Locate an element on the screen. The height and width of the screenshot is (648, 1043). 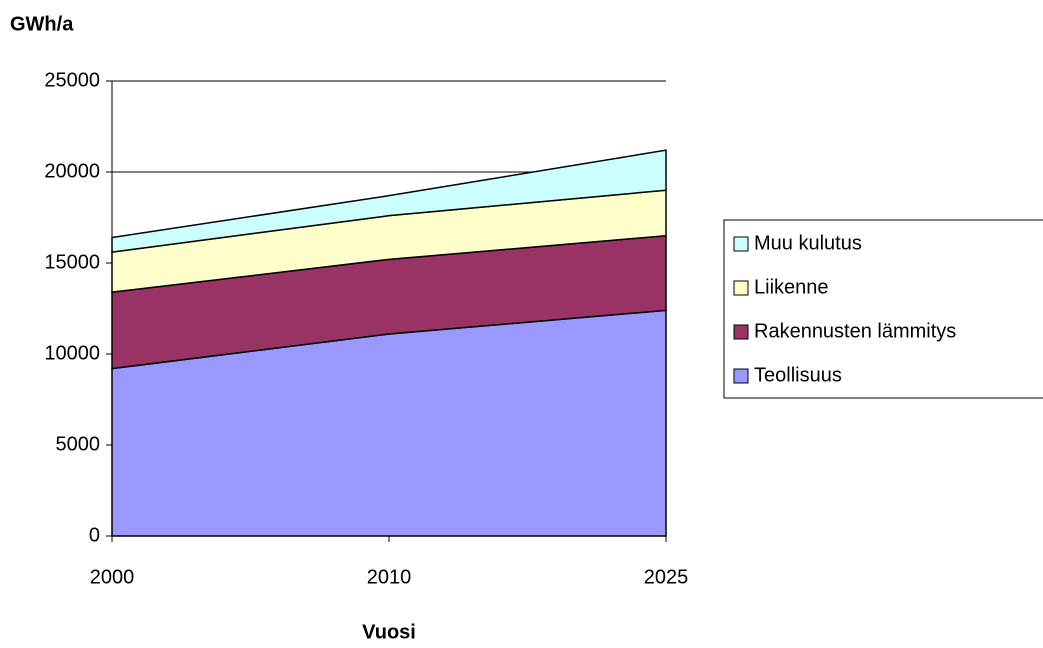
x-tick-label: 2025 is located at coordinates (666, 577).